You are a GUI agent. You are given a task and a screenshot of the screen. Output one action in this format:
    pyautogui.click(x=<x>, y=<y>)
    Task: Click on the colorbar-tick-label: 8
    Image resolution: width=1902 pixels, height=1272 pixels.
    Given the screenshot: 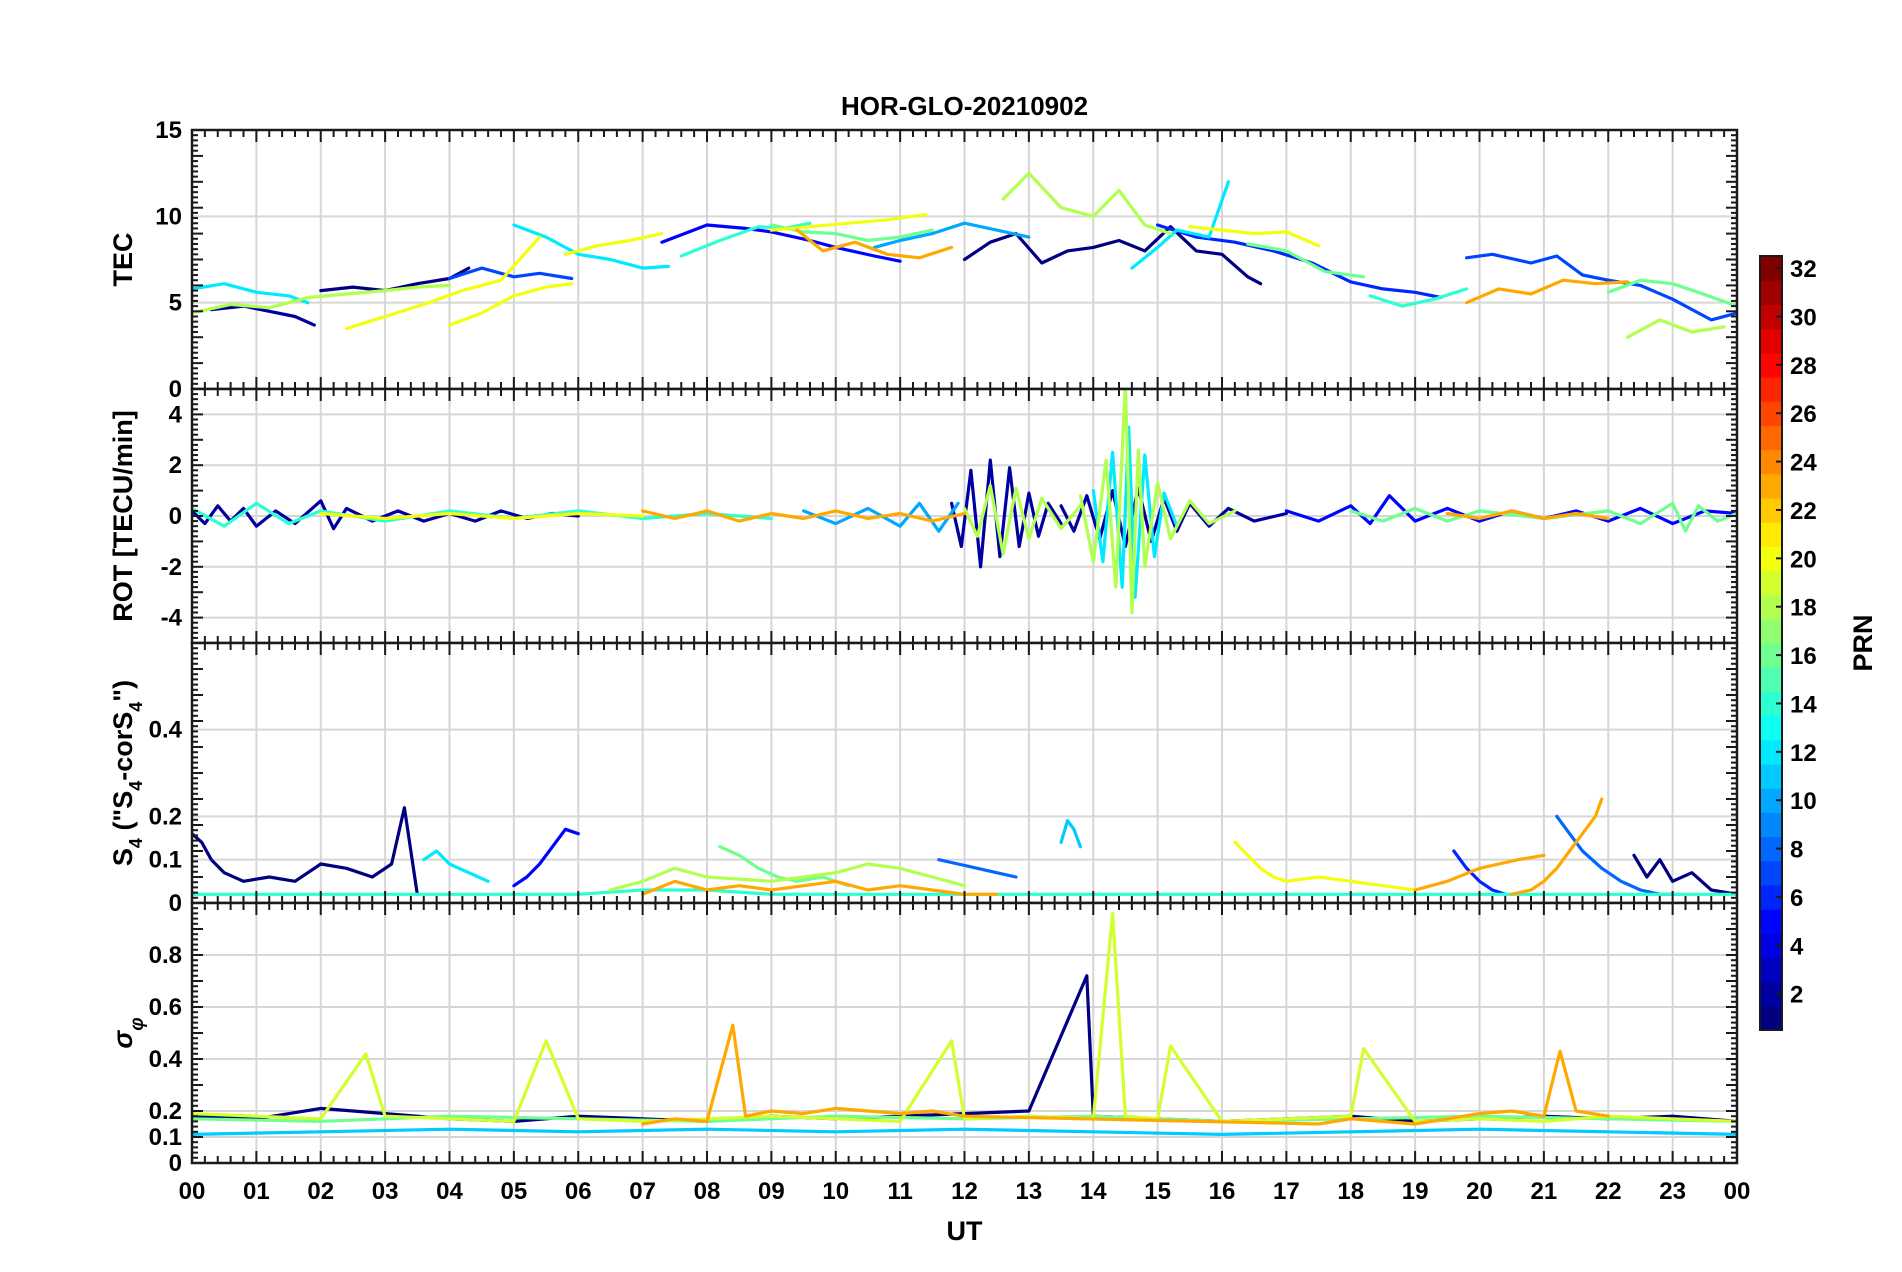 What is the action you would take?
    pyautogui.click(x=1796, y=850)
    